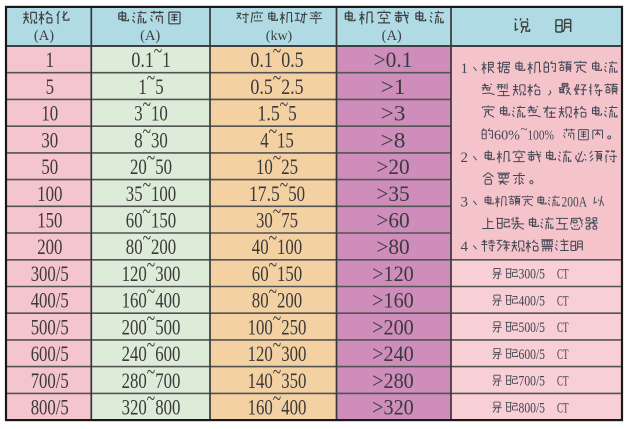 This screenshot has width=628, height=429. Describe the element at coordinates (393, 407) in the screenshot. I see `svg-text: >320` at that location.